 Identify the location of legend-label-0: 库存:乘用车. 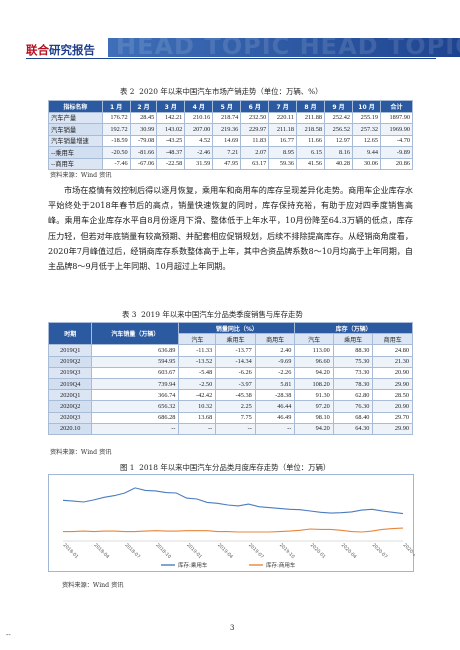
(193, 565).